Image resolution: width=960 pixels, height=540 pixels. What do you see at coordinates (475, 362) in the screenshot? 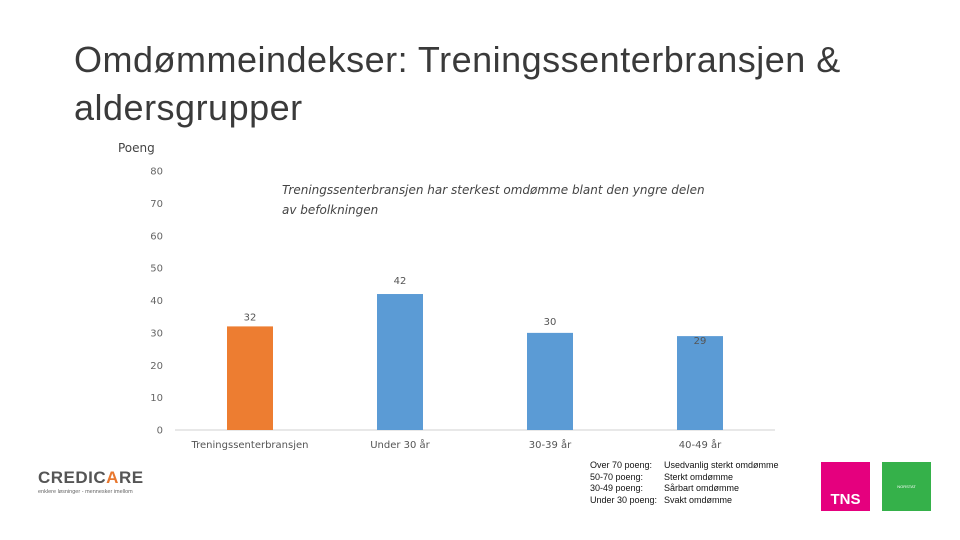
I see `bars` at bounding box center [475, 362].